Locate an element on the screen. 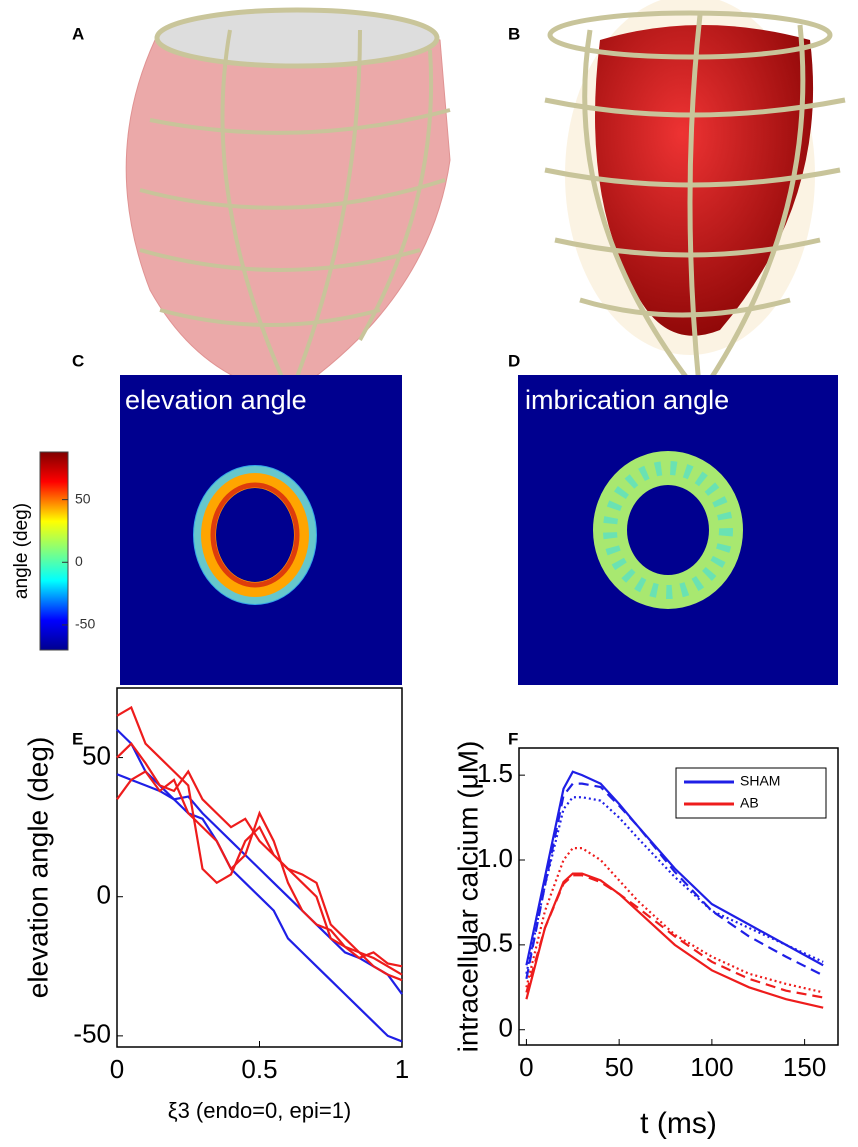 The image size is (858, 1147). x-tick-label: 100 is located at coordinates (711, 1067).